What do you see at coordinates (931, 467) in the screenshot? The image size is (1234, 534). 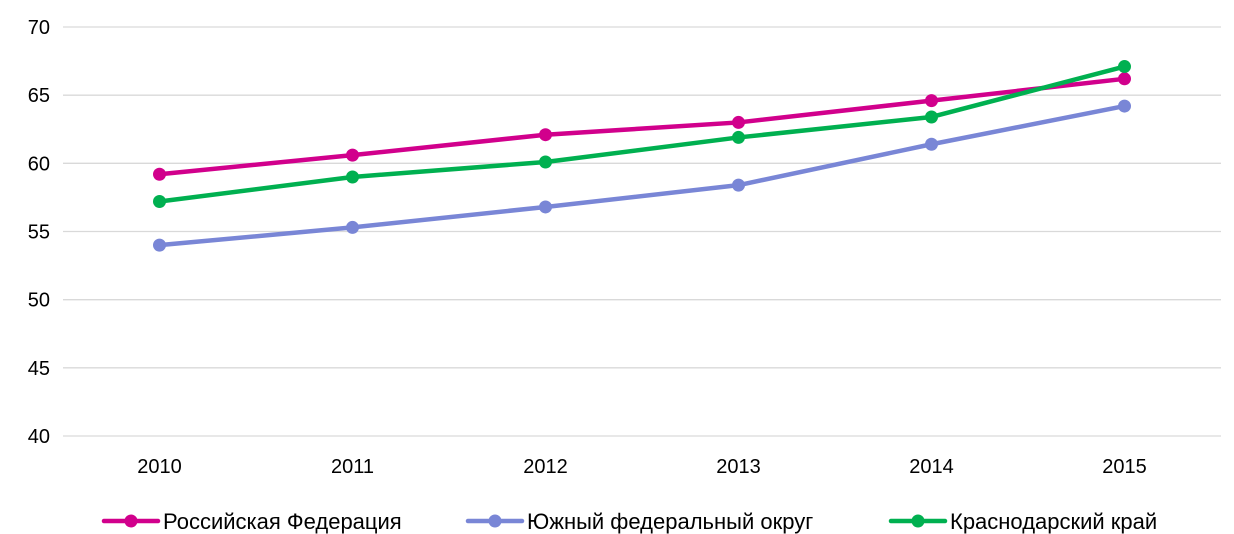 I see `x-tick-label: 2014` at bounding box center [931, 467].